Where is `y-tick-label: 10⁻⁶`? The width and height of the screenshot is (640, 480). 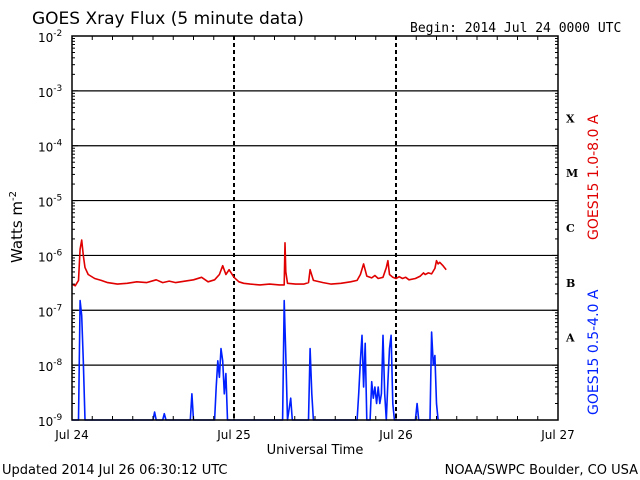 y-tick-label: 10⁻⁶ is located at coordinates (50, 256).